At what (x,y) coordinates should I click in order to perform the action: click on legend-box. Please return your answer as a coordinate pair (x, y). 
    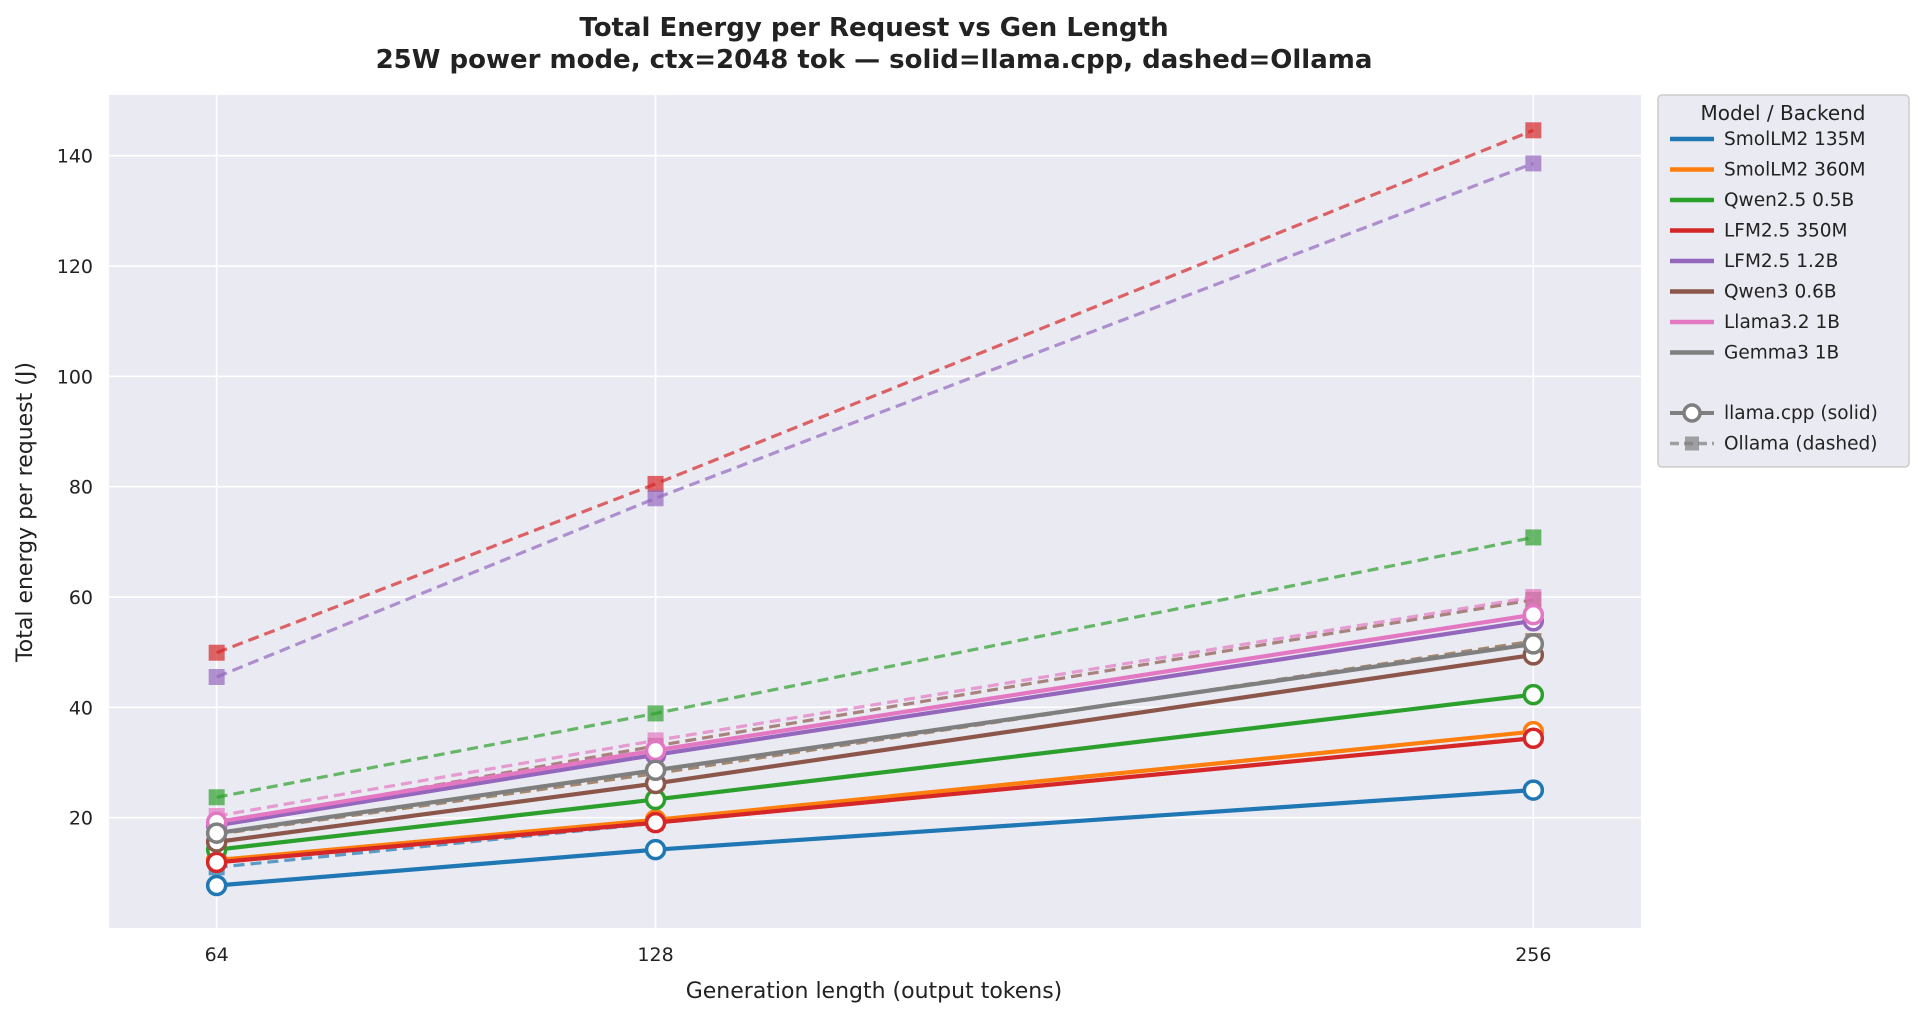
    Looking at the image, I should click on (1783, 281).